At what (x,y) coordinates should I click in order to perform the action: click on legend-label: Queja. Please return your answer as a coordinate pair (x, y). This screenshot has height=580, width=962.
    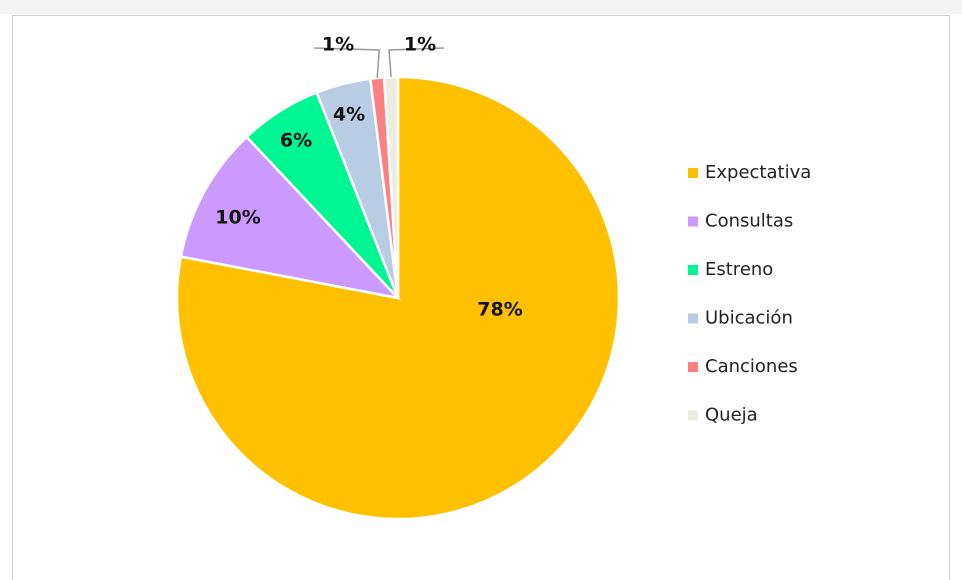
    Looking at the image, I should click on (731, 415).